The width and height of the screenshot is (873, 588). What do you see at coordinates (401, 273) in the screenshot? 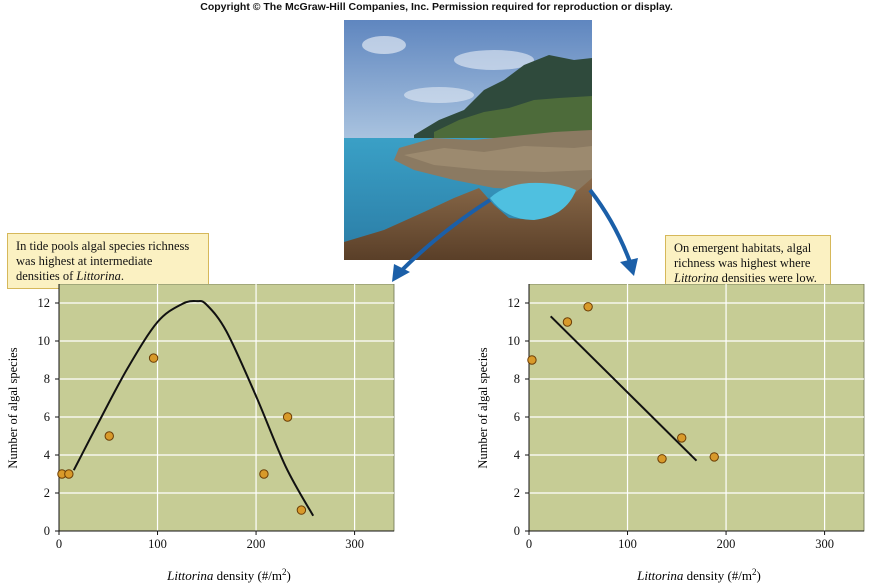
I see `arrow-to-tide-pool-plot-head` at bounding box center [401, 273].